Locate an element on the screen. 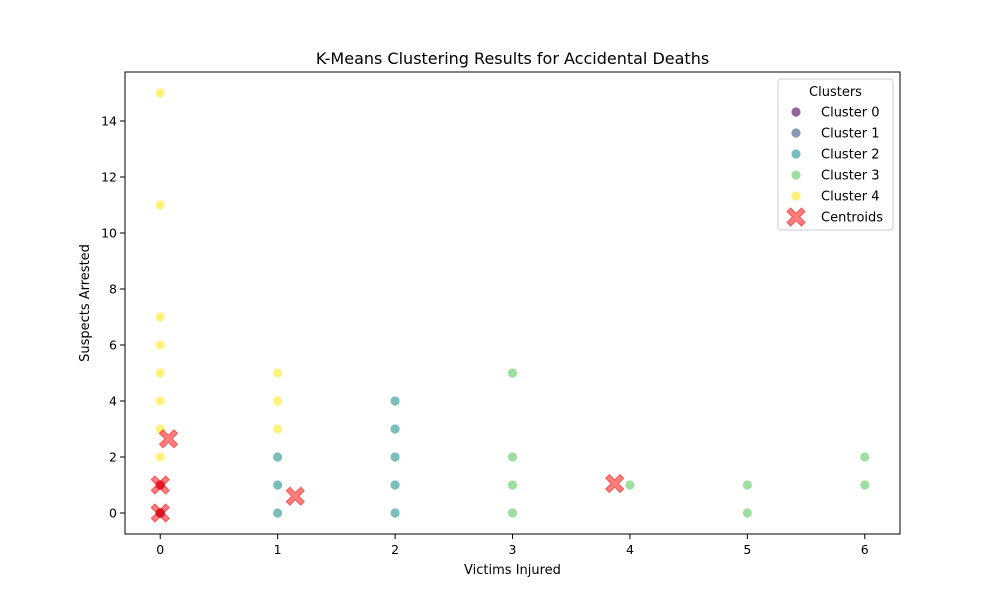 The width and height of the screenshot is (1000, 600). x-tick-label: 1 is located at coordinates (278, 549).